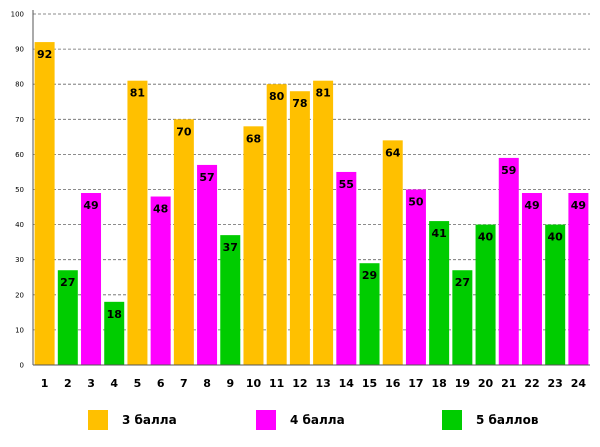 The width and height of the screenshot is (600, 447). Describe the element at coordinates (346, 184) in the screenshot. I see `data-label-14: 55` at that location.